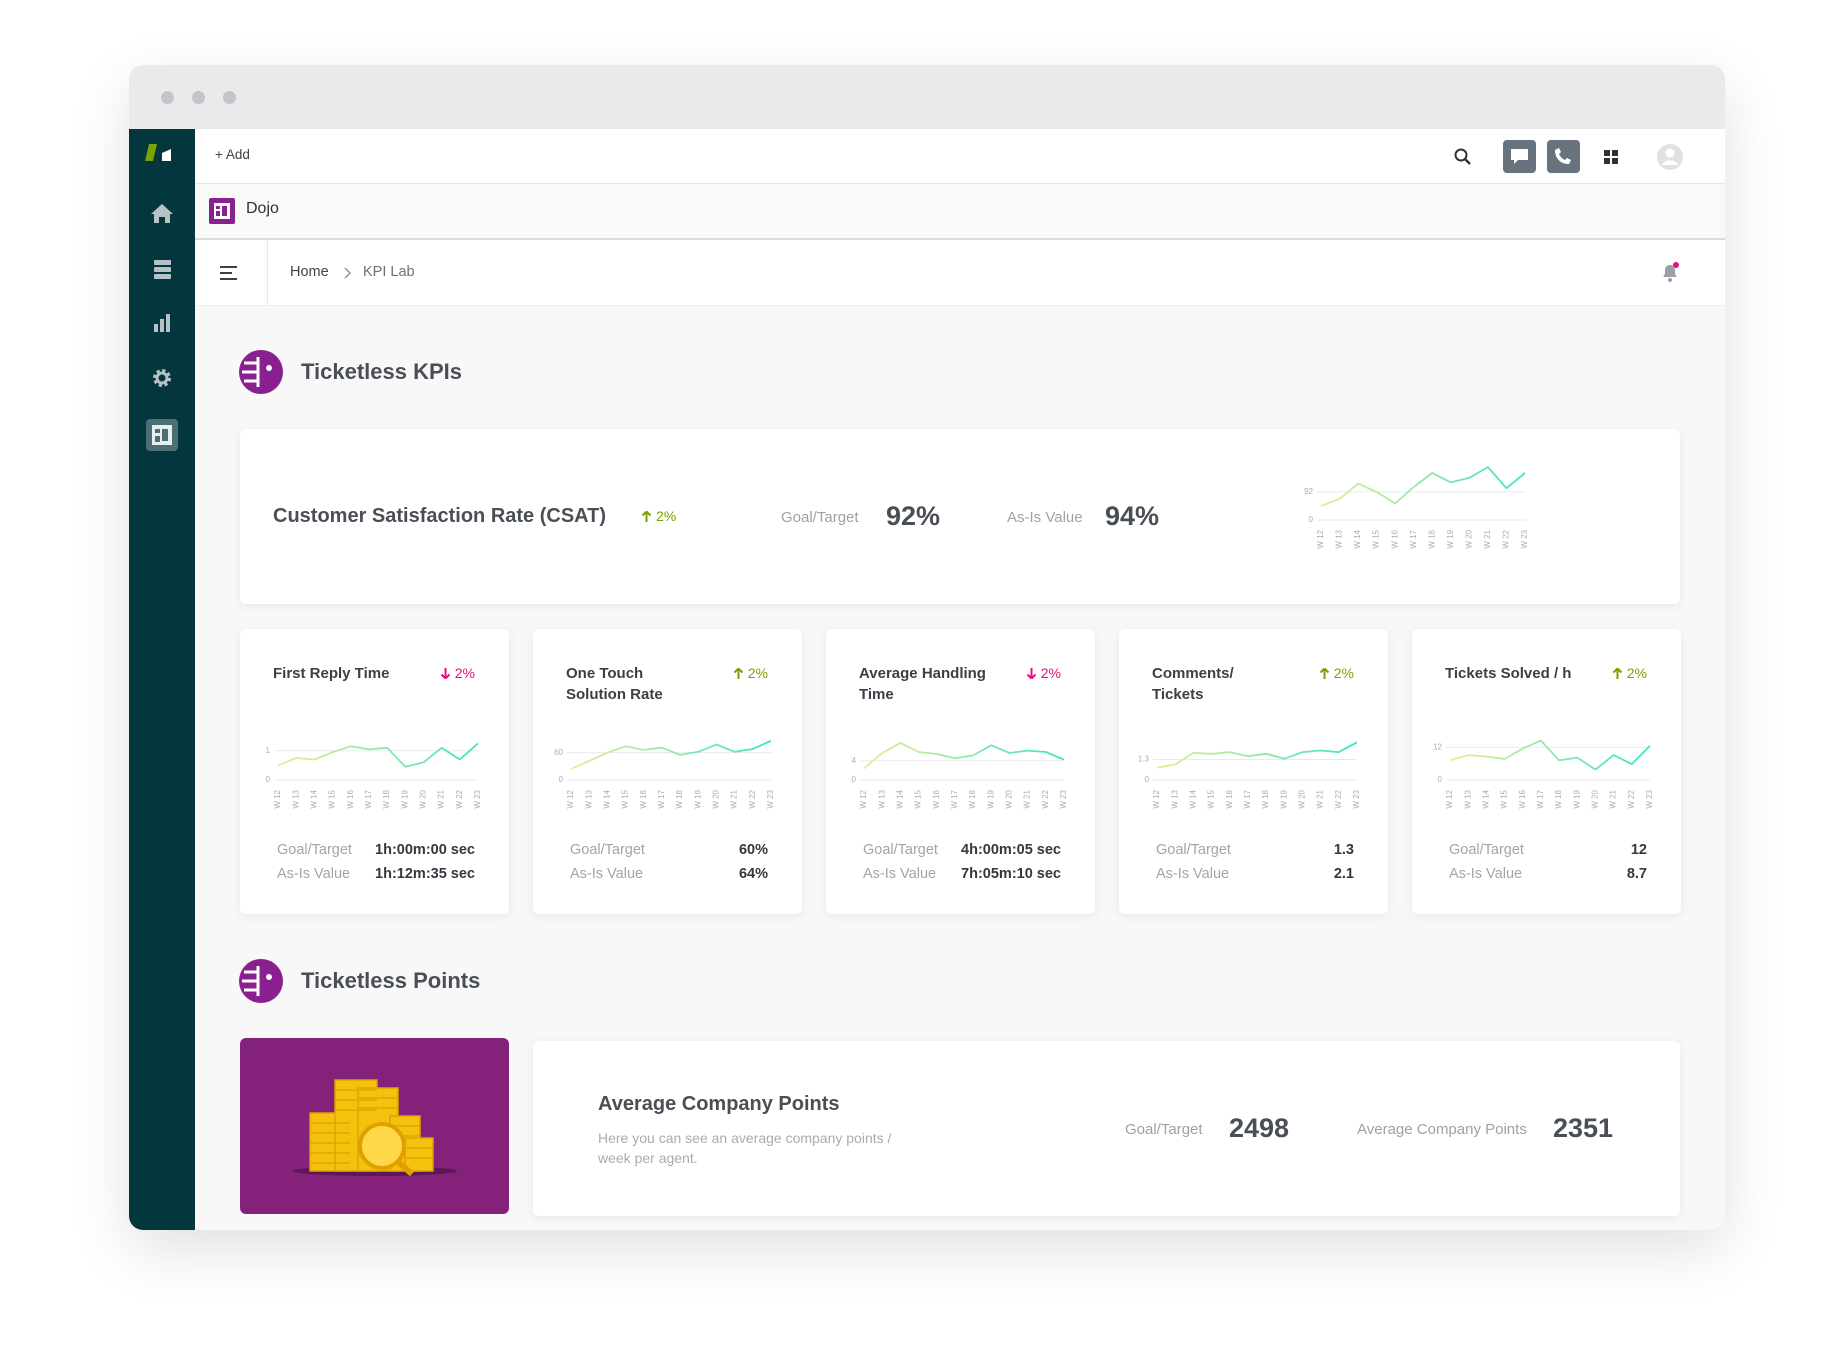 The width and height of the screenshot is (1844, 1364). What do you see at coordinates (268, 750) in the screenshot?
I see `y-tick-label: 1` at bounding box center [268, 750].